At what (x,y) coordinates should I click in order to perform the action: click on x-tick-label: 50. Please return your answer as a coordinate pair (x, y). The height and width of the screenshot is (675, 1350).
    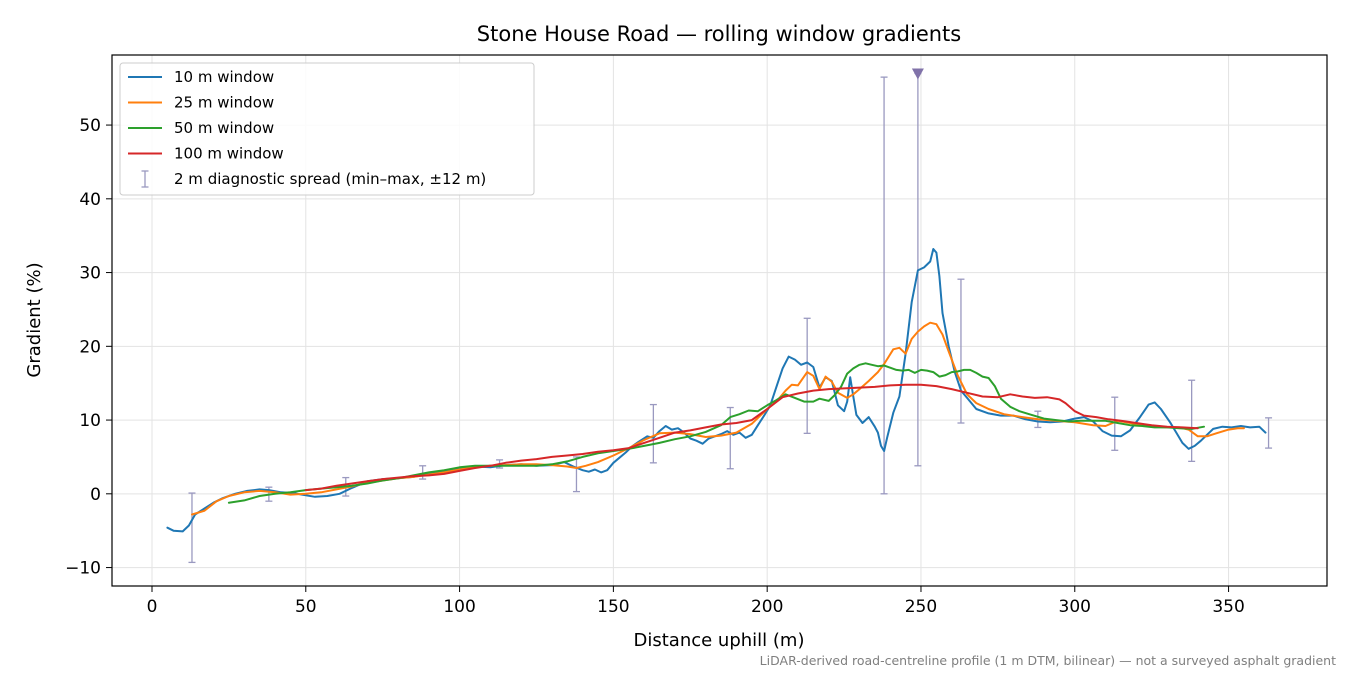
    Looking at the image, I should click on (306, 607).